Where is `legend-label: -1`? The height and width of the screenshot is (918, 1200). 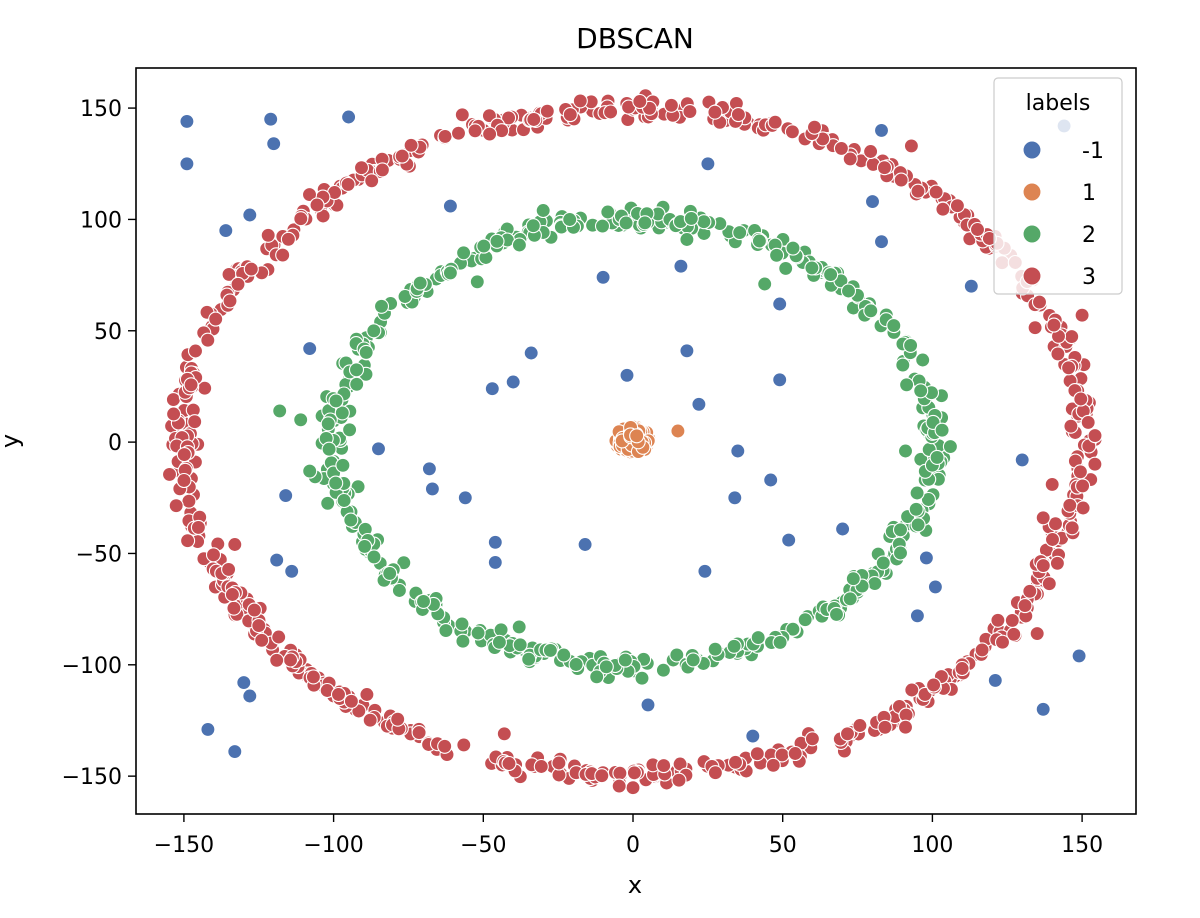 legend-label: -1 is located at coordinates (1093, 151).